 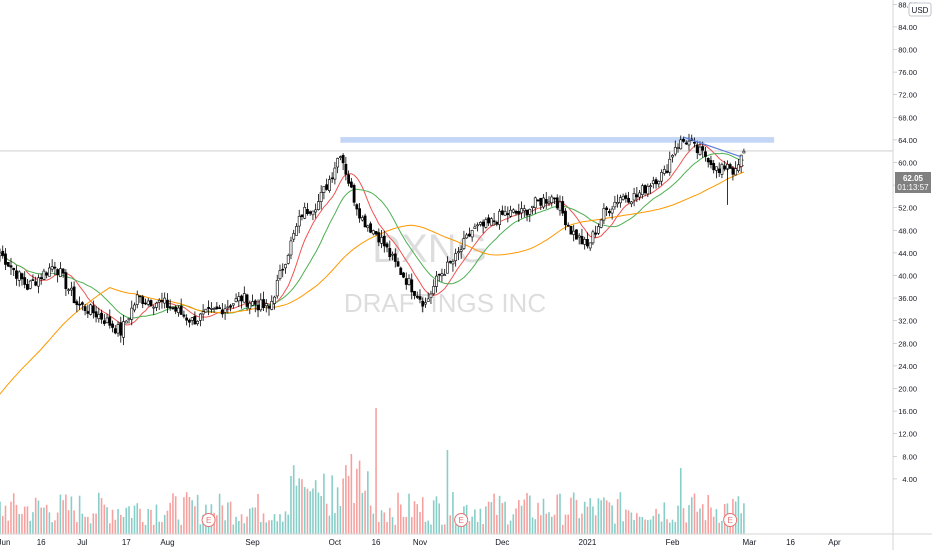 What do you see at coordinates (126, 542) in the screenshot?
I see `time-tick-label: 17` at bounding box center [126, 542].